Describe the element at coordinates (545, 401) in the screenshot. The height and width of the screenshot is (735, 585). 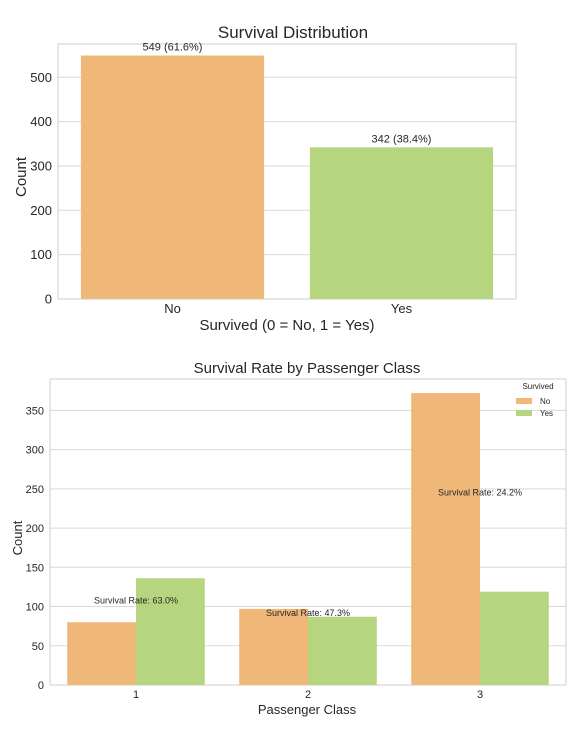
I see `legend-label: No` at that location.